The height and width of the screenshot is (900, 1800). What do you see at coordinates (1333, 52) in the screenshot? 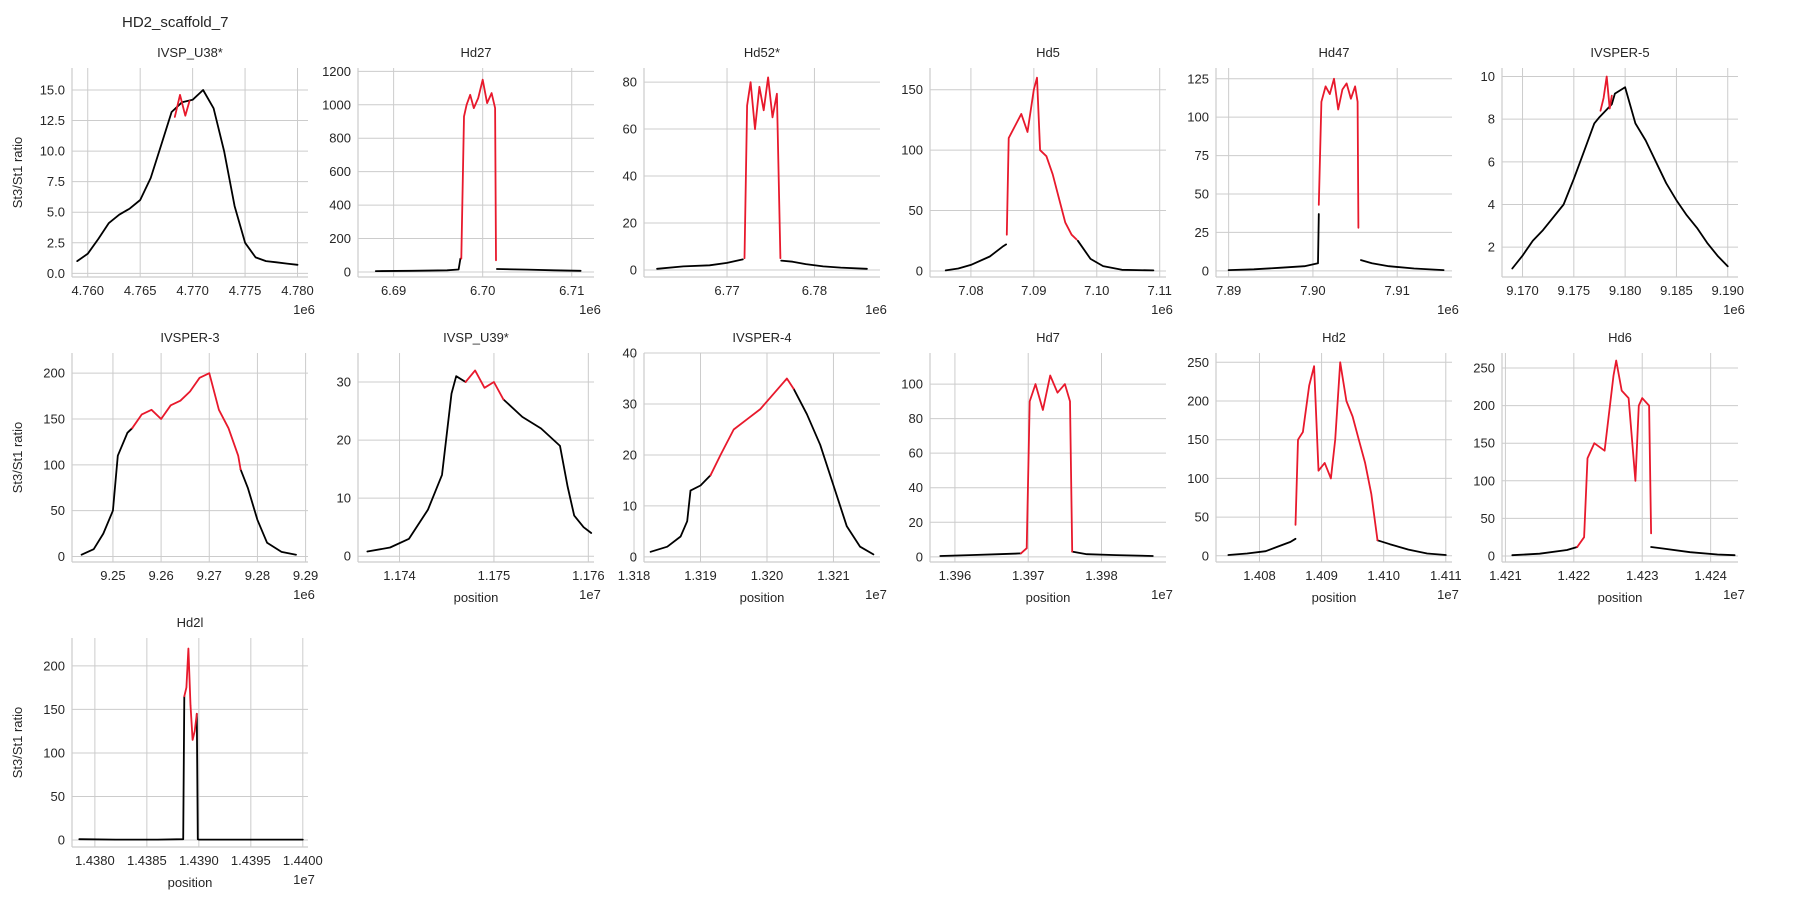
I see `subplot-title: Hd47` at bounding box center [1333, 52].